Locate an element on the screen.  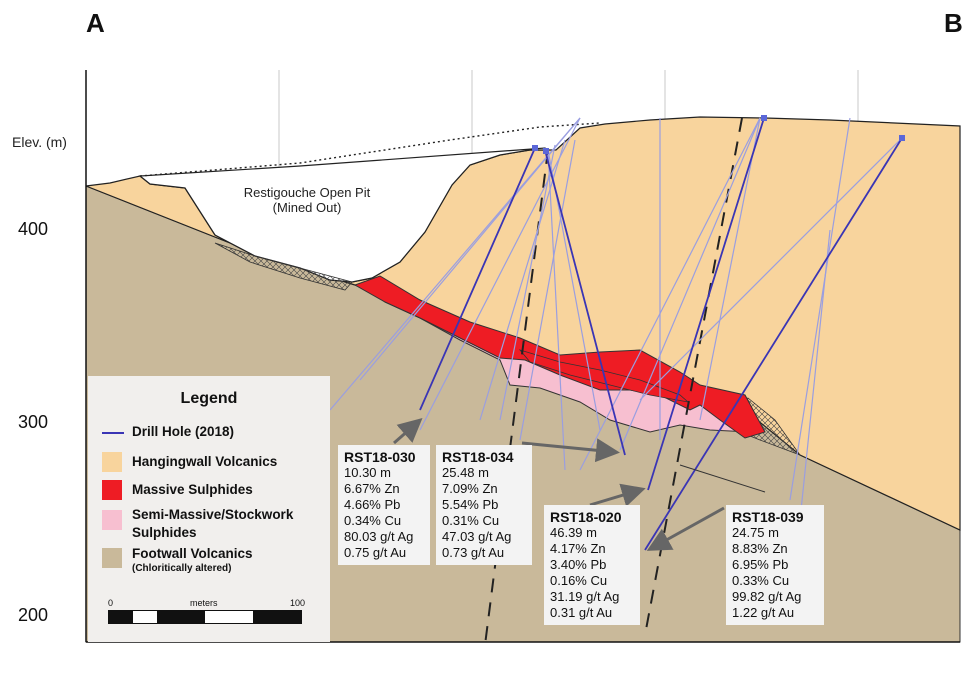
callout-line: 31.19 g/t Ag is located at coordinates (585, 596).